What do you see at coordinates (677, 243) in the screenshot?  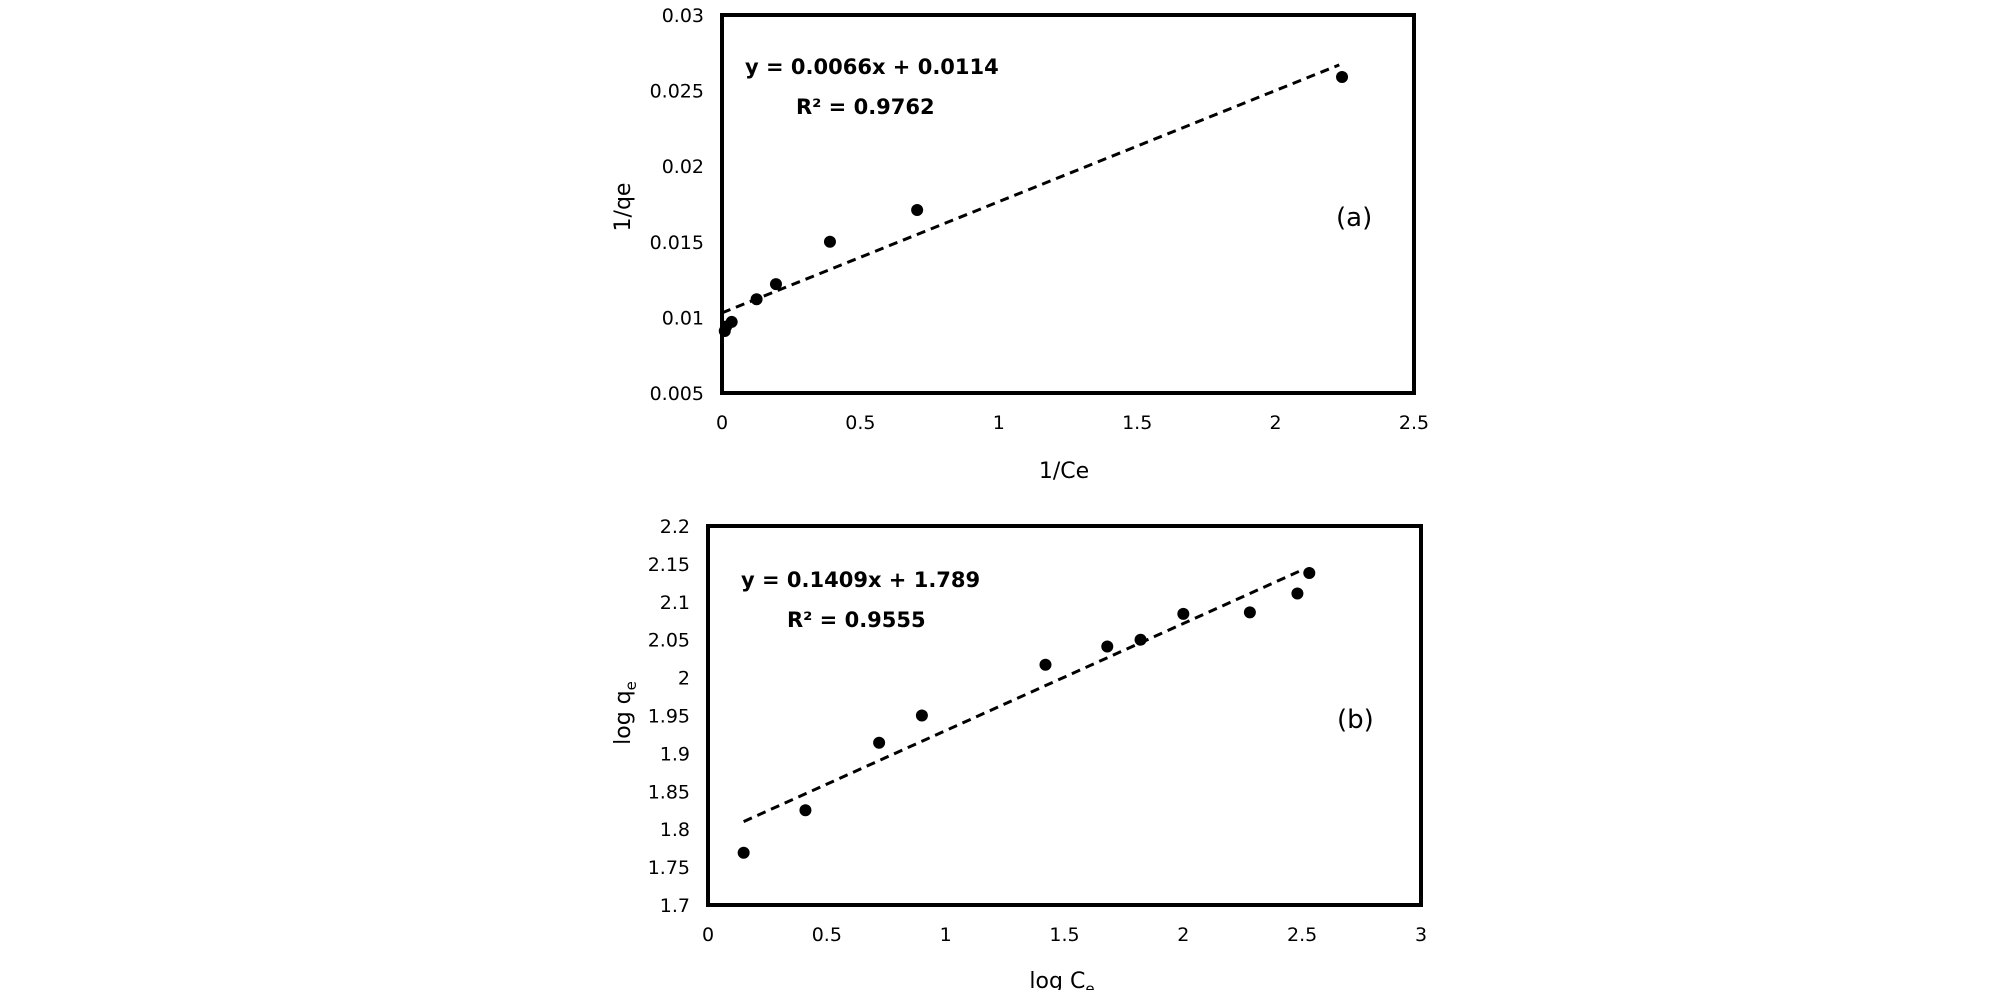 I see `chart-a-y-tick-label: 0.015` at bounding box center [677, 243].